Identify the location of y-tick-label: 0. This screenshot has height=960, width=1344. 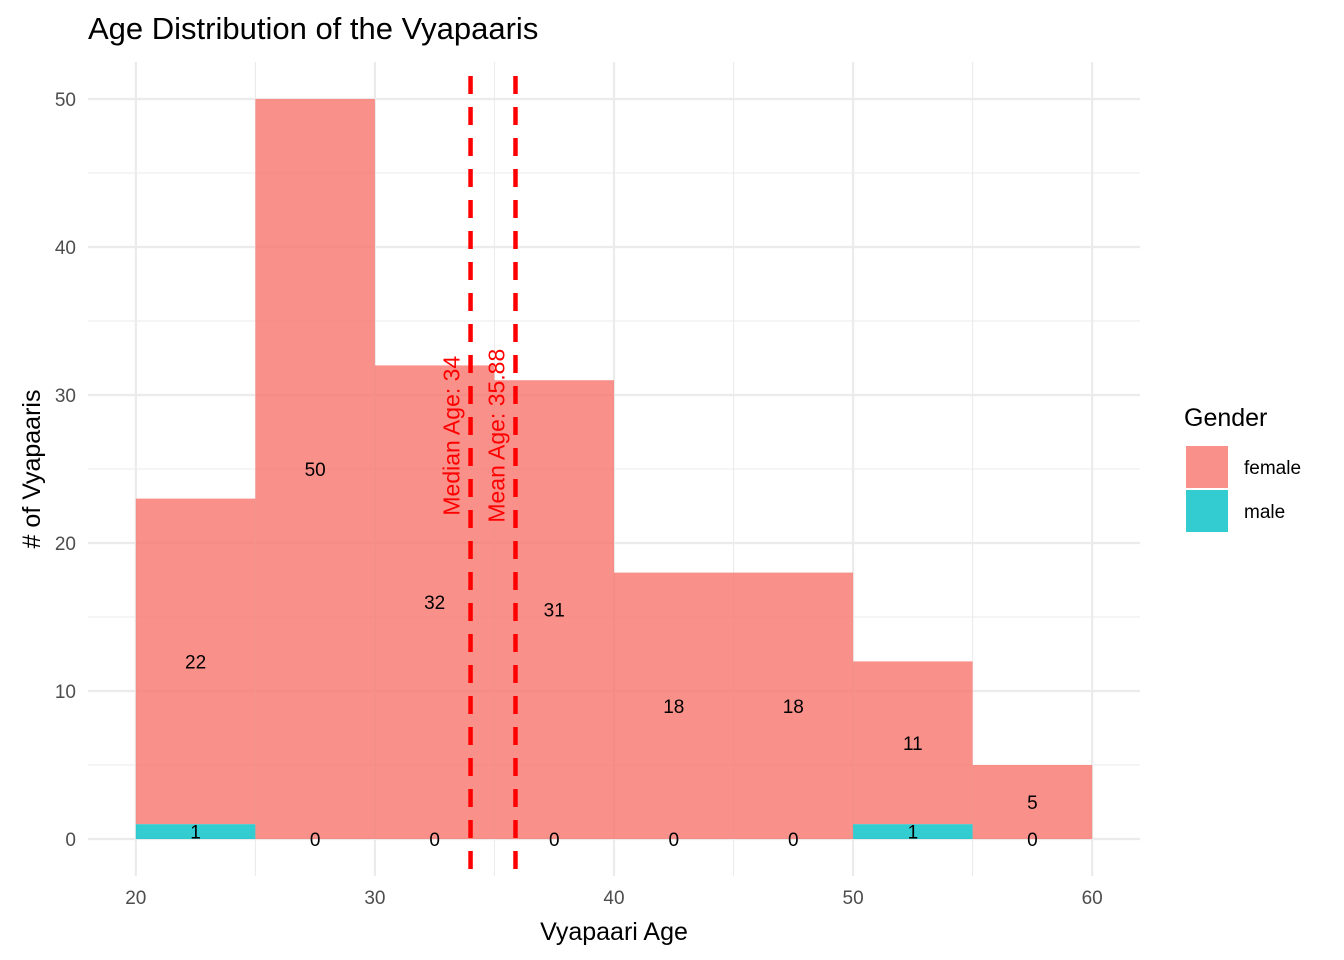
(70, 840).